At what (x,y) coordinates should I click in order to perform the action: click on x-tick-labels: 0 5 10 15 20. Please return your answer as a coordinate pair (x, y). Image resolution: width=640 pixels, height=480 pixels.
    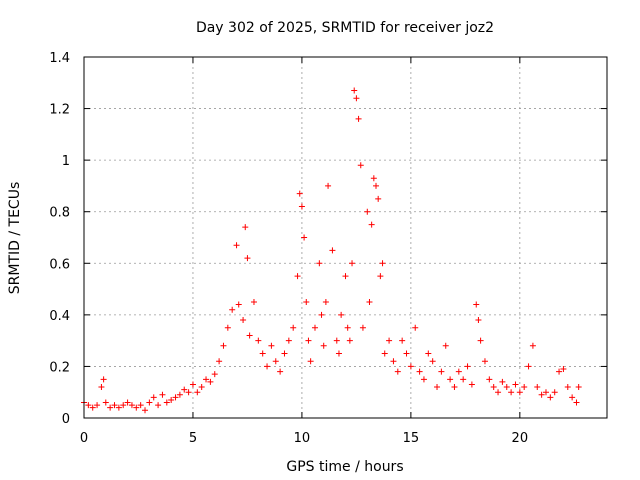
    Looking at the image, I should click on (304, 438).